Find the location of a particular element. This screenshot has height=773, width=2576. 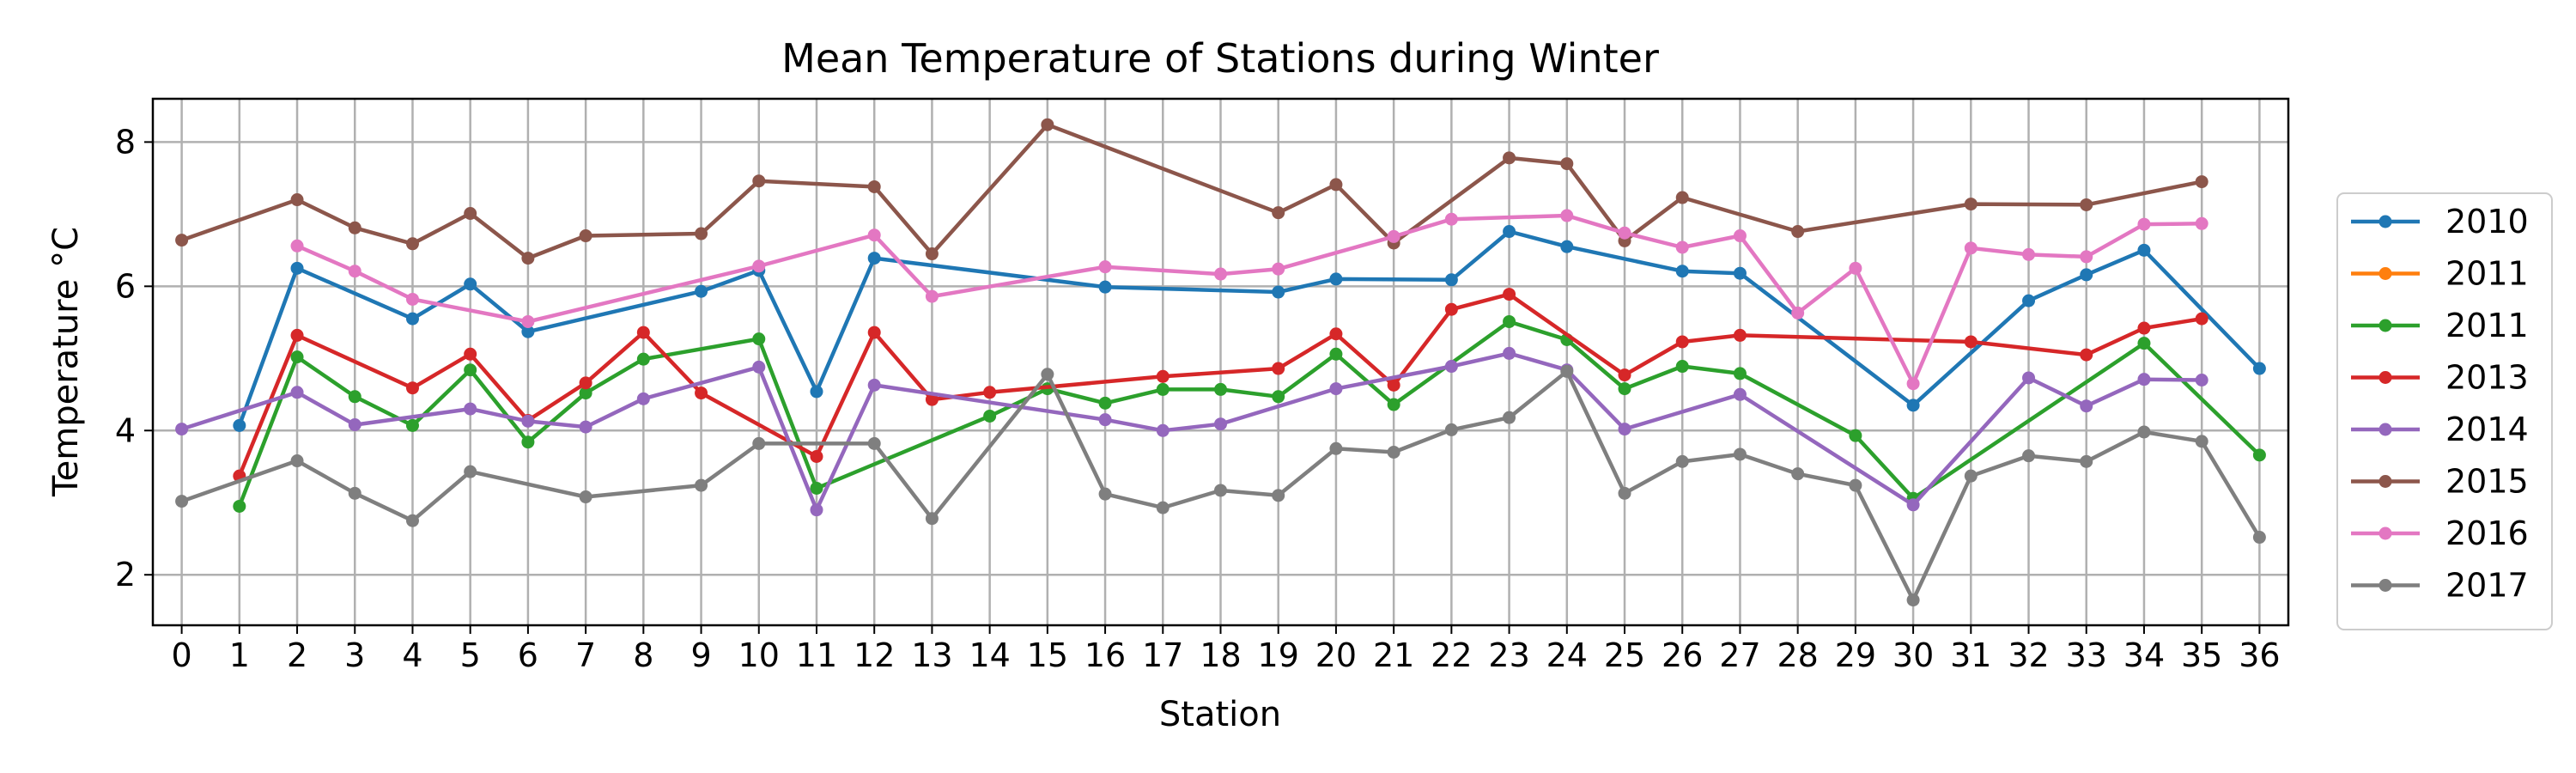

x-tick-label: 10 is located at coordinates (759, 655).